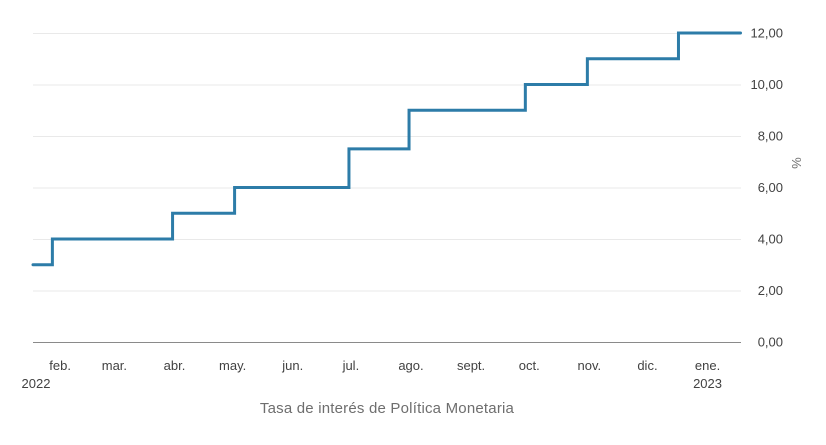  Describe the element at coordinates (410, 365) in the screenshot. I see `x-tick-label: ago.` at that location.